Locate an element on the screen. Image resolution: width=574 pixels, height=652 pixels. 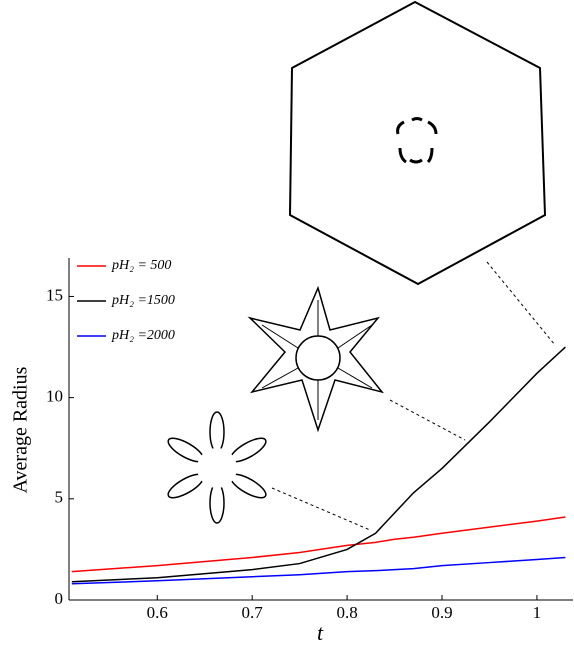
y-tick-label: 5 is located at coordinates (59, 497).